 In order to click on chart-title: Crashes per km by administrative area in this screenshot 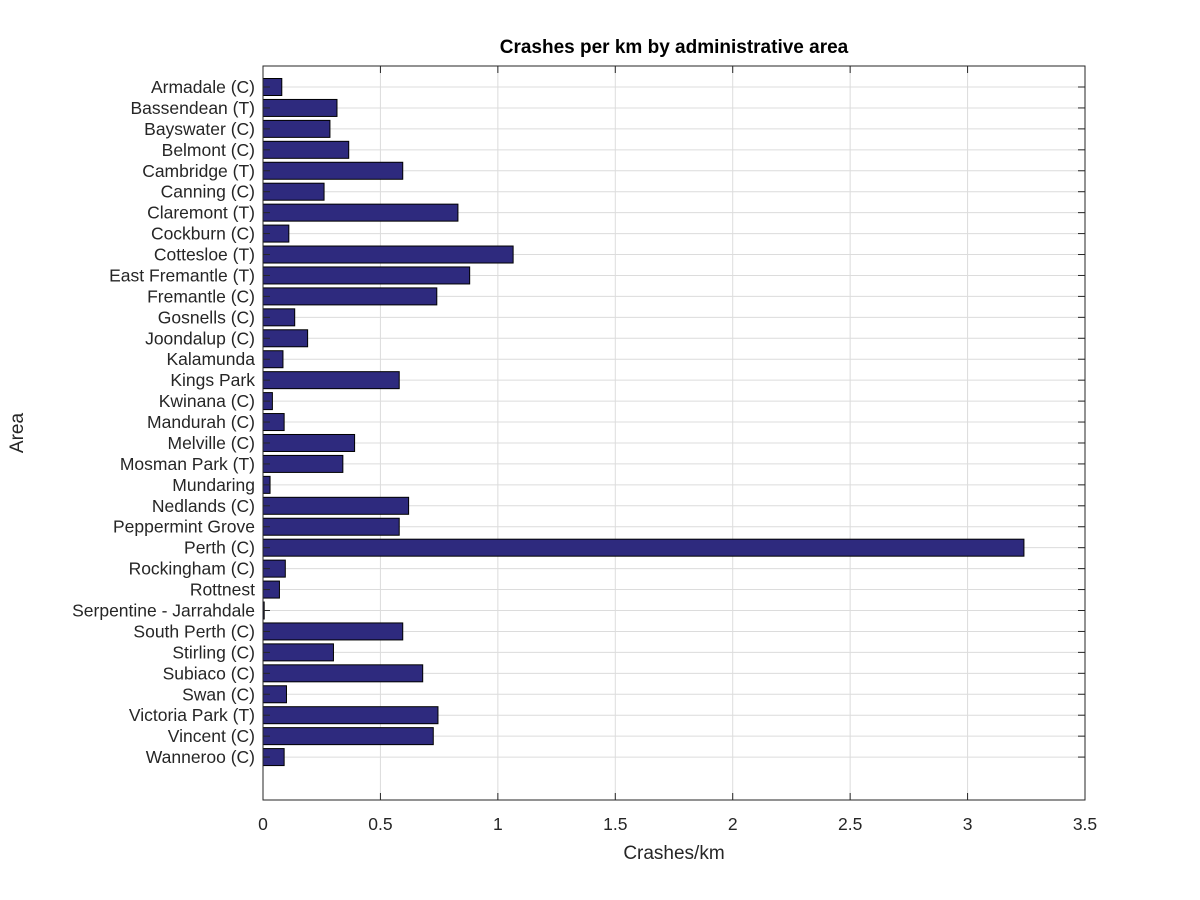, I will do `click(674, 47)`.